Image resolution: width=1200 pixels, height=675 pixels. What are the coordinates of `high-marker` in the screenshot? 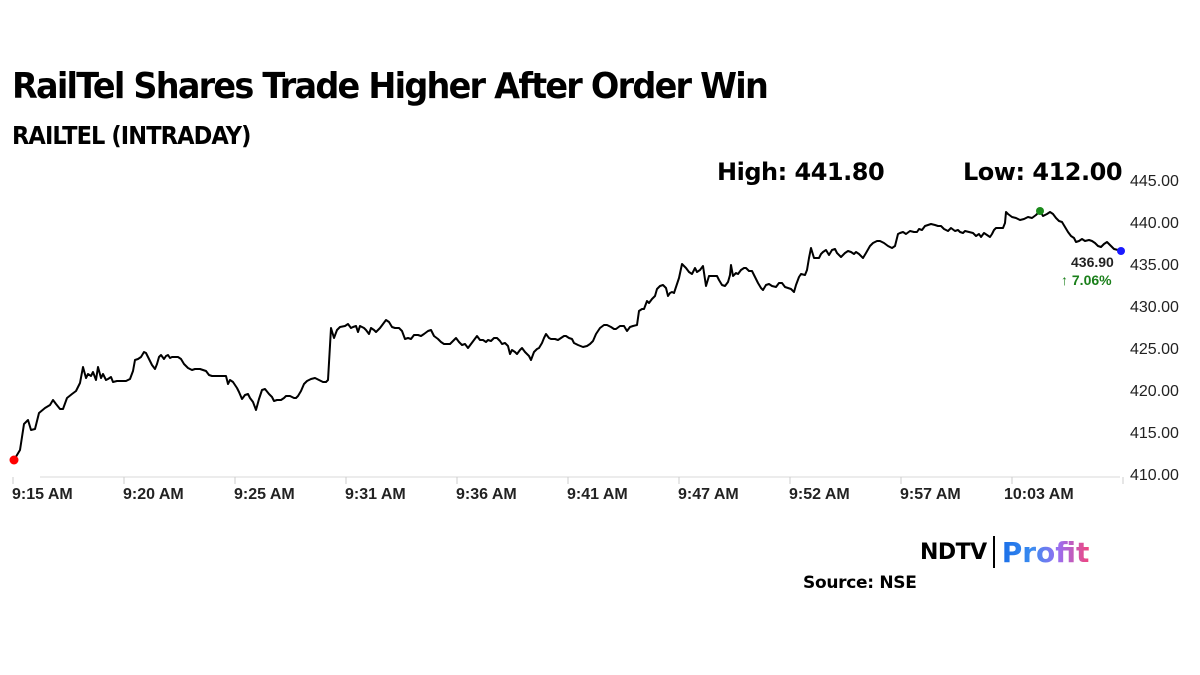 It's located at (1040, 211).